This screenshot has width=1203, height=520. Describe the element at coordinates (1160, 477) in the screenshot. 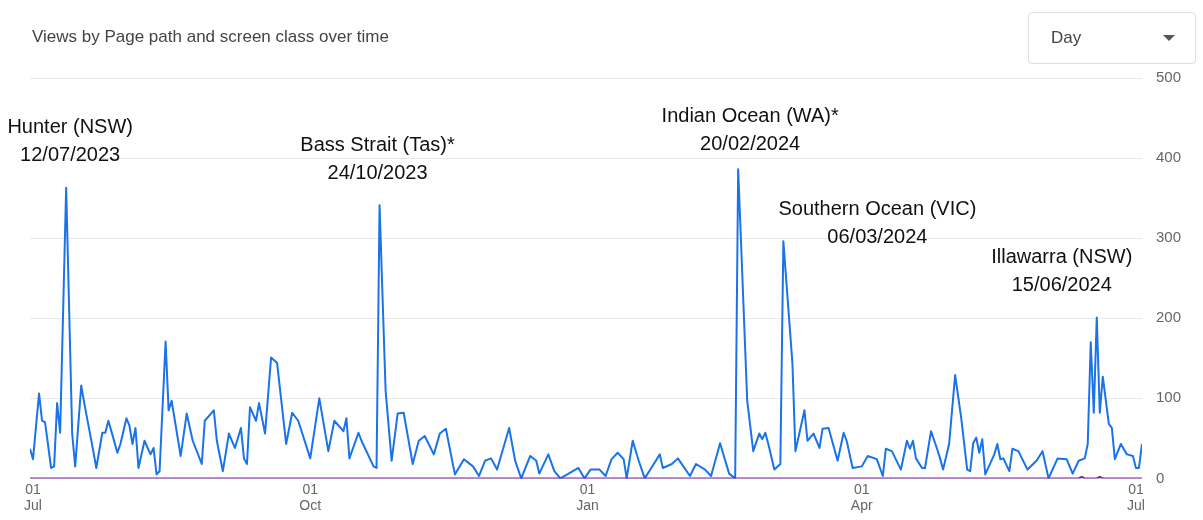

I see `y-tick-label: 0` at that location.